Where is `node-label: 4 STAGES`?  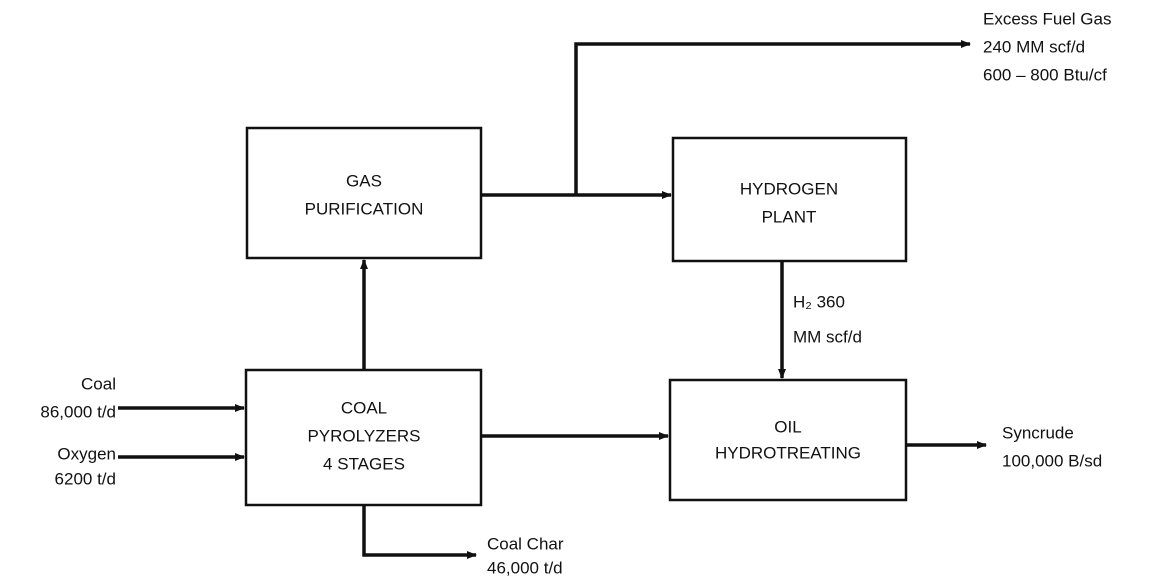 node-label: 4 STAGES is located at coordinates (364, 463).